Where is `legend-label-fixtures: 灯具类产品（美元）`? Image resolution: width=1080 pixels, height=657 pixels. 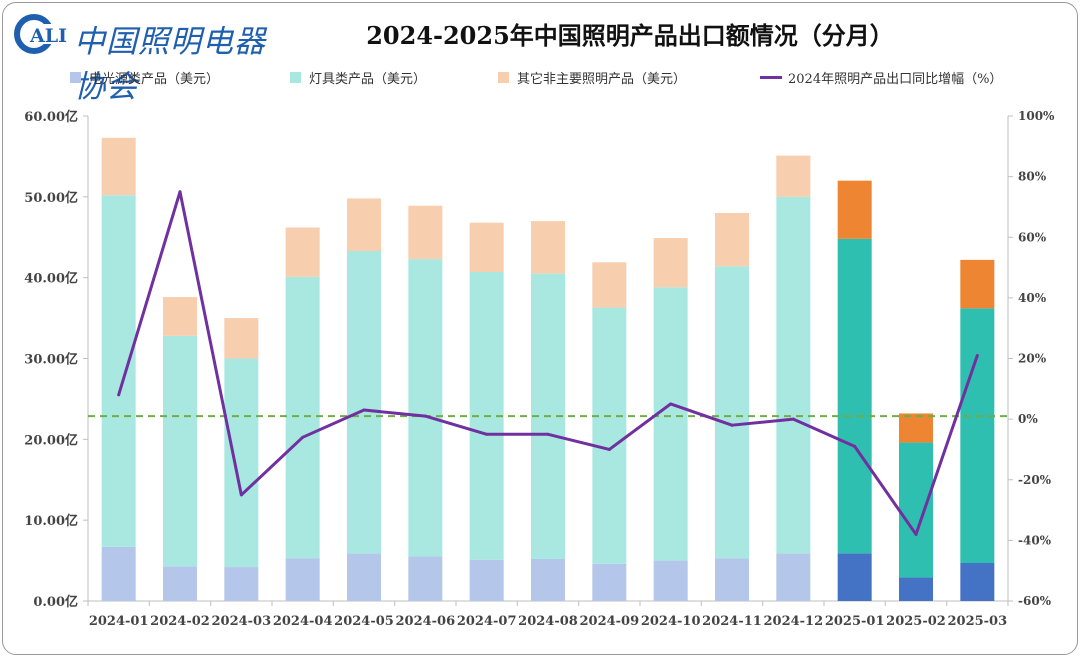 legend-label-fixtures: 灯具类产品（美元） is located at coordinates (368, 79).